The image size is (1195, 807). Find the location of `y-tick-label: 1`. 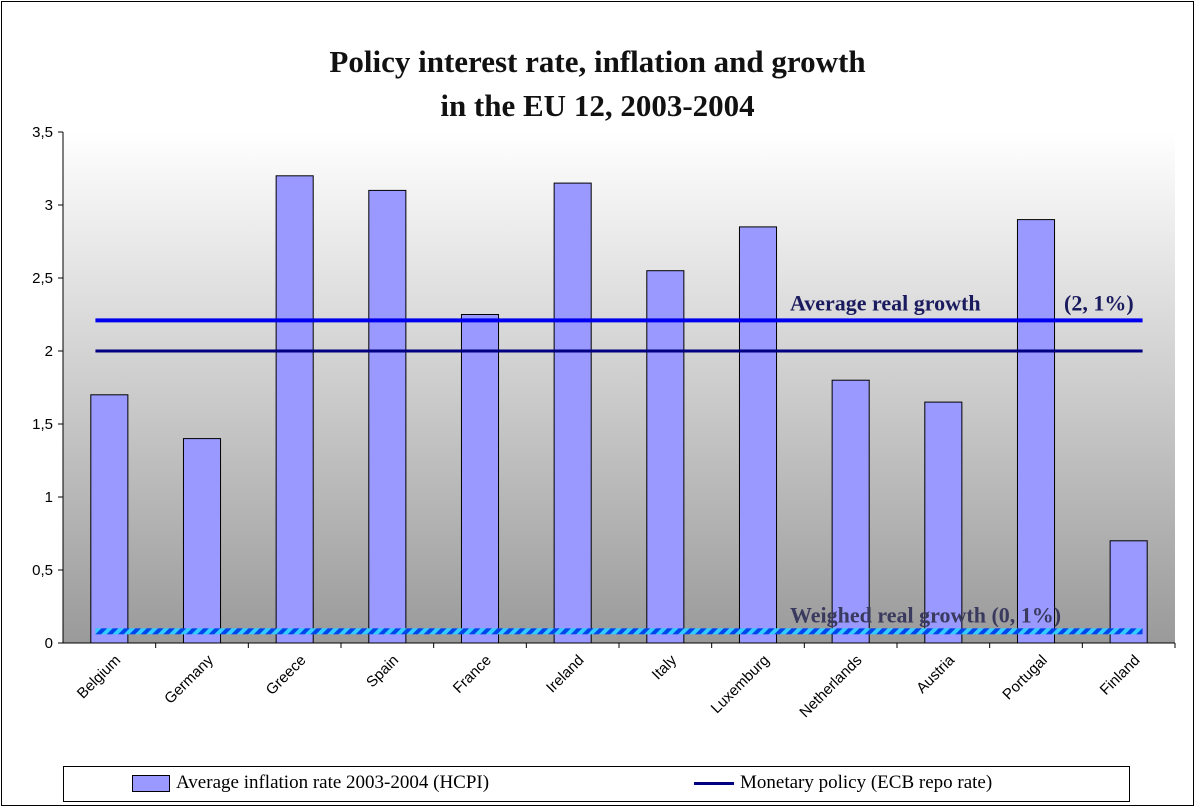

y-tick-label: 1 is located at coordinates (49, 497).